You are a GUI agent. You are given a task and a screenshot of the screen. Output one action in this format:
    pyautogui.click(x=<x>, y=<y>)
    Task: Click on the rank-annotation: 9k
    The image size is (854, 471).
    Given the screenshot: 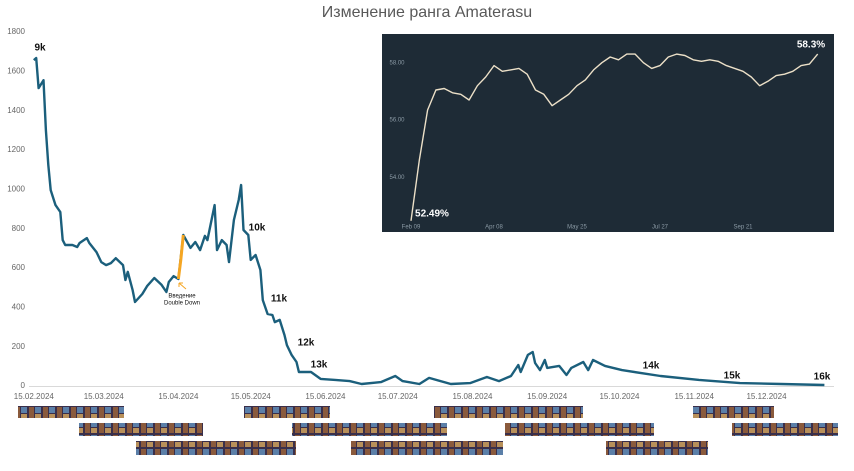 What is the action you would take?
    pyautogui.click(x=40, y=48)
    